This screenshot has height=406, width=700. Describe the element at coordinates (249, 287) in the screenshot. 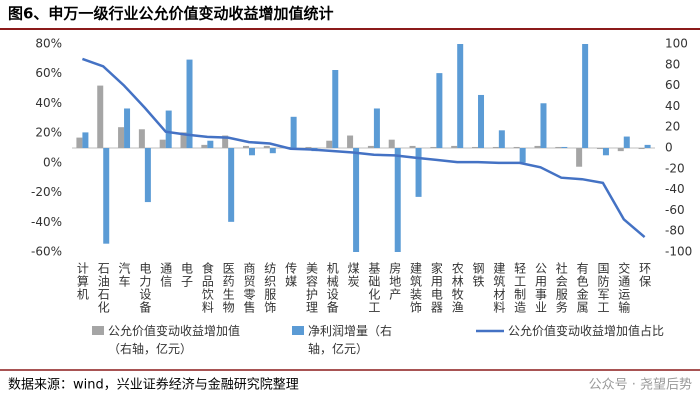

I see `x-tick-label: 商贸零售` at that location.